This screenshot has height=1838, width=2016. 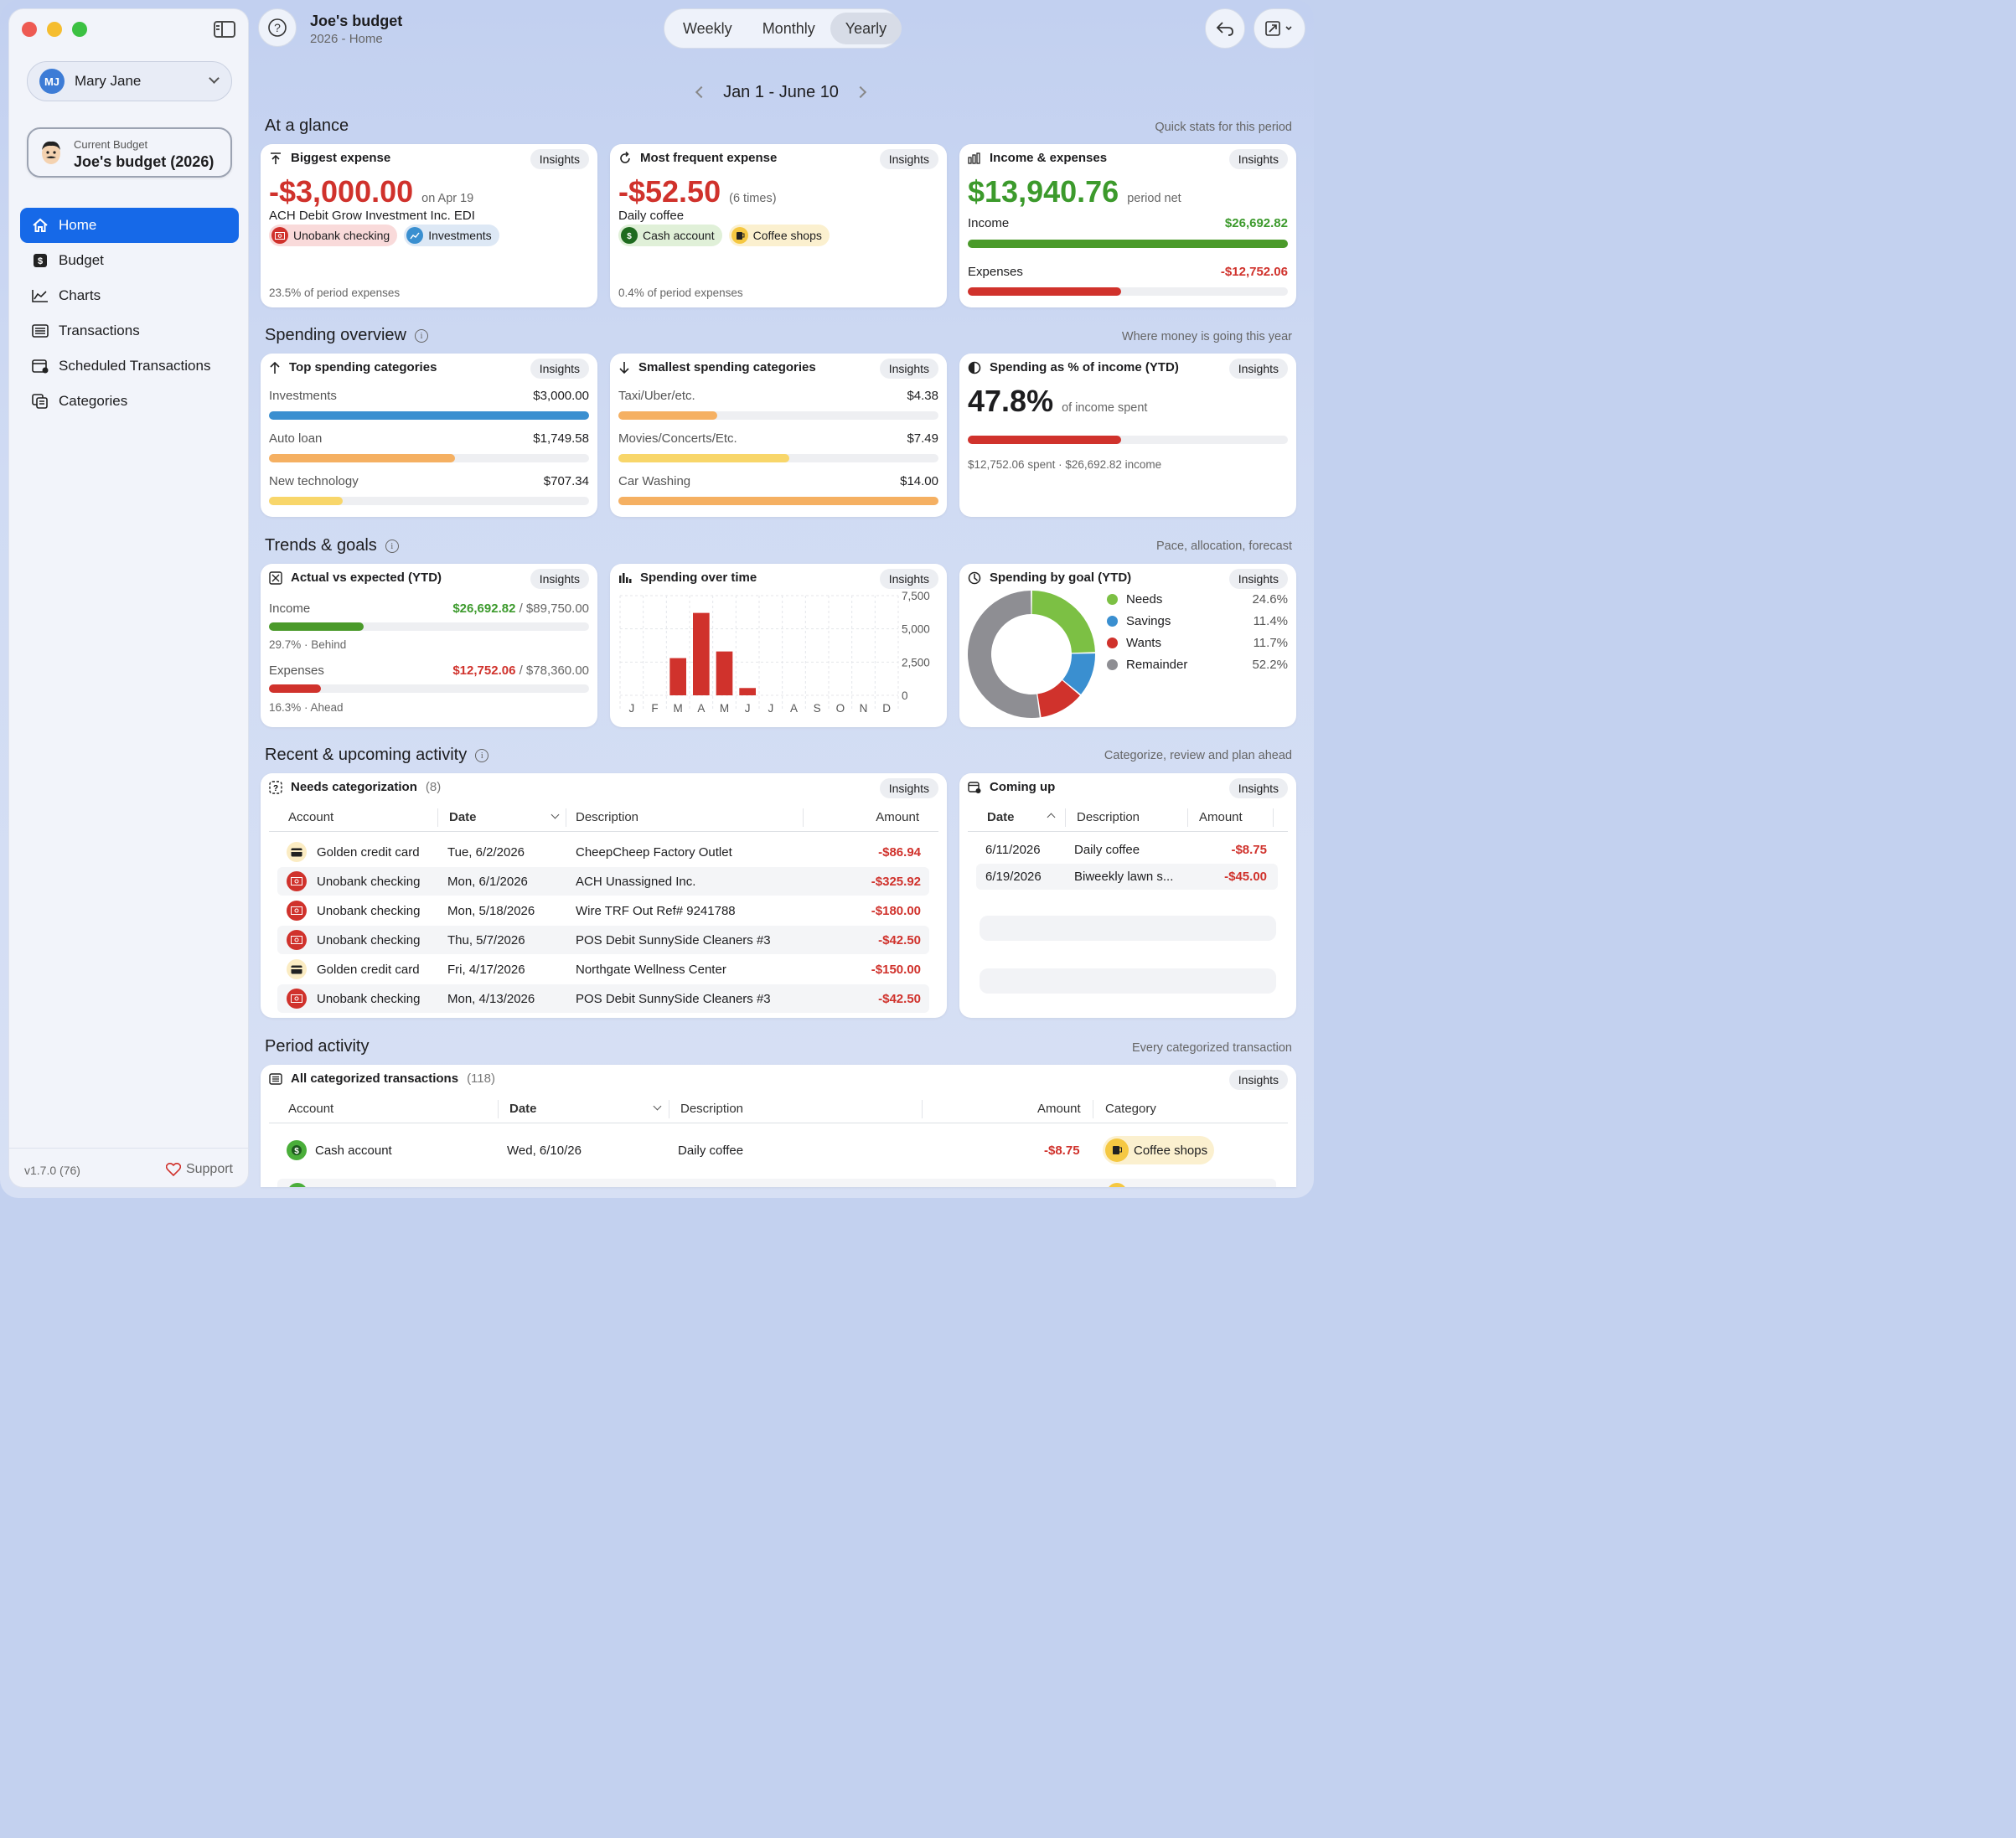 What do you see at coordinates (866, 28) in the screenshot?
I see `segment-yearly: Yearly` at bounding box center [866, 28].